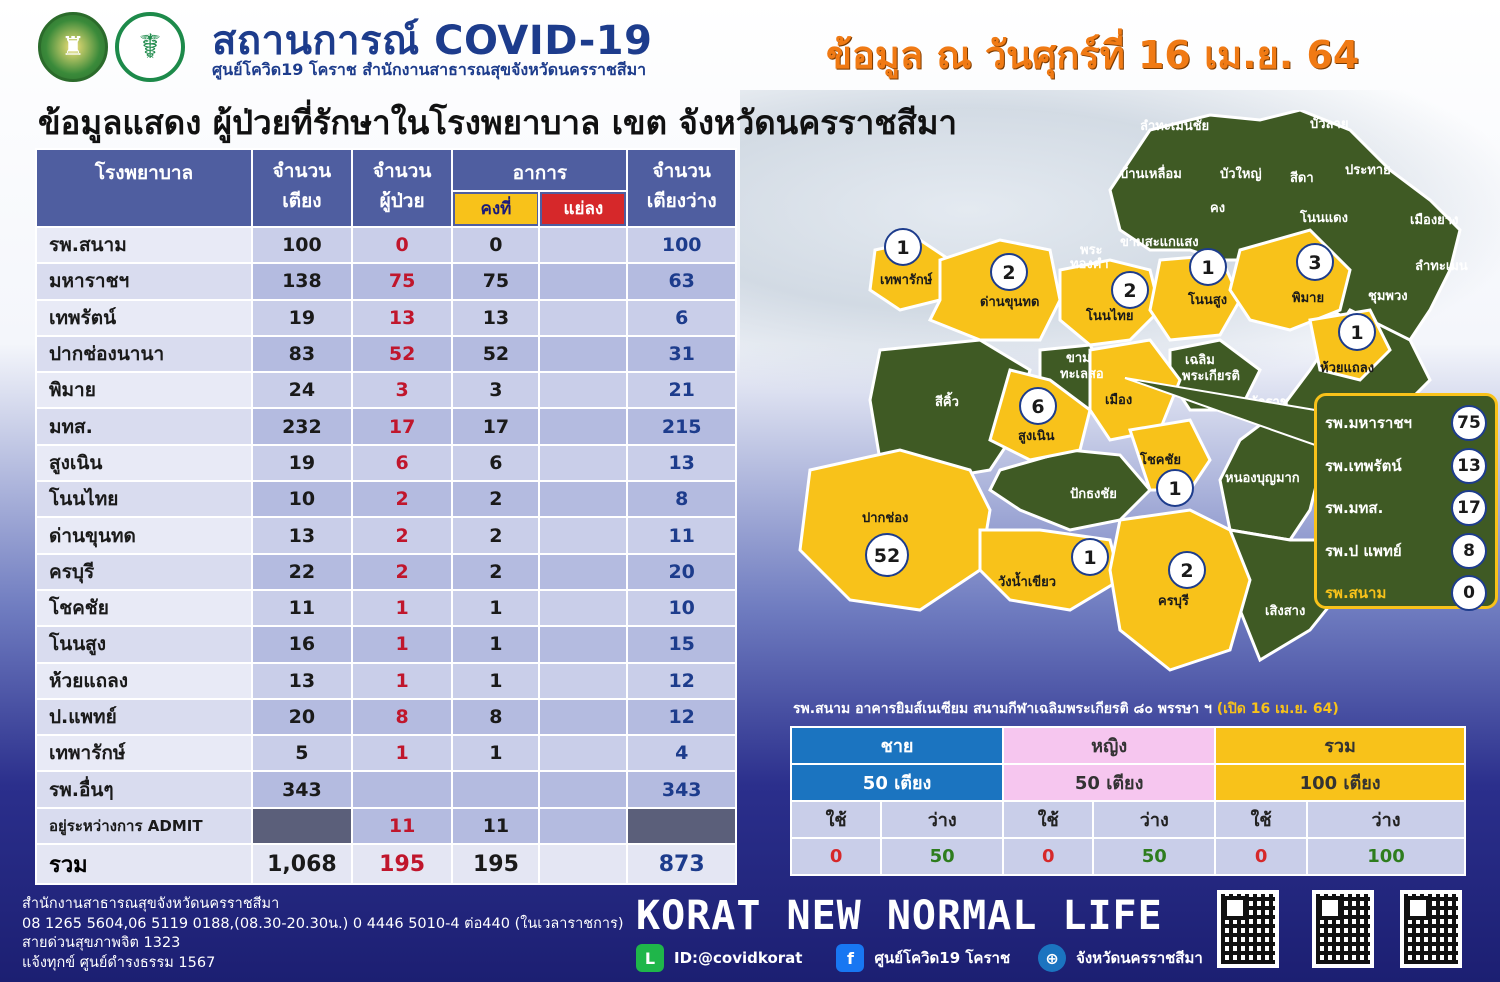  What do you see at coordinates (681, 463) in the screenshot?
I see `free-bed-count: 13` at bounding box center [681, 463].